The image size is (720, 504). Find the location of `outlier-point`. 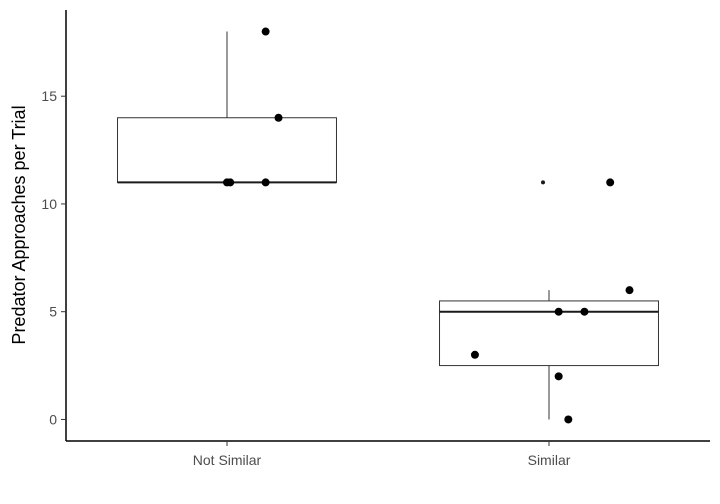

outlier-point is located at coordinates (543, 182).